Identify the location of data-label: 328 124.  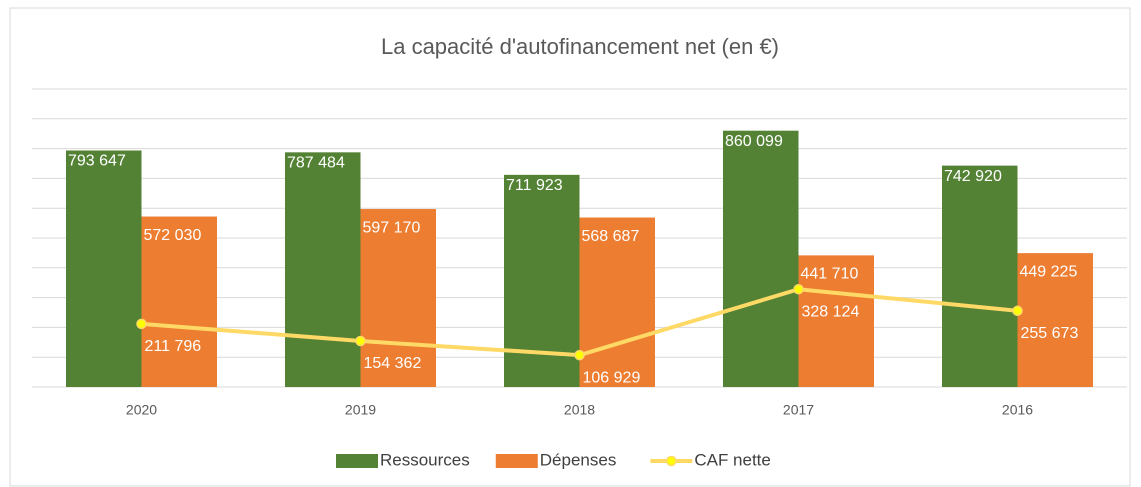
(831, 311).